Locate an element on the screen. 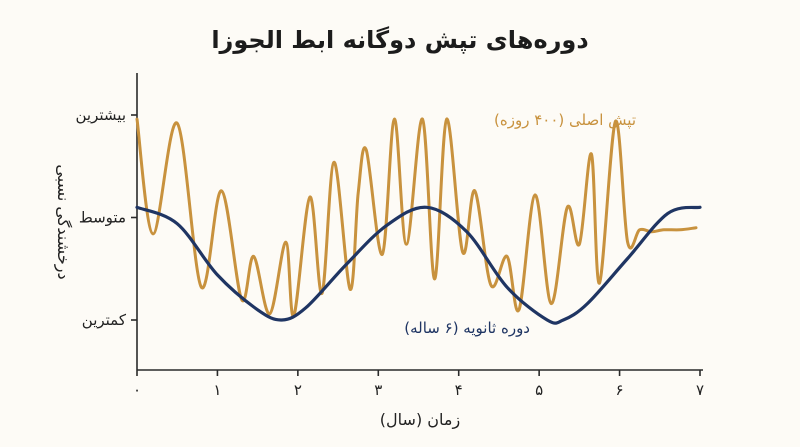 This screenshot has height=447, width=800. x-tick-label: ۴ is located at coordinates (459, 390).